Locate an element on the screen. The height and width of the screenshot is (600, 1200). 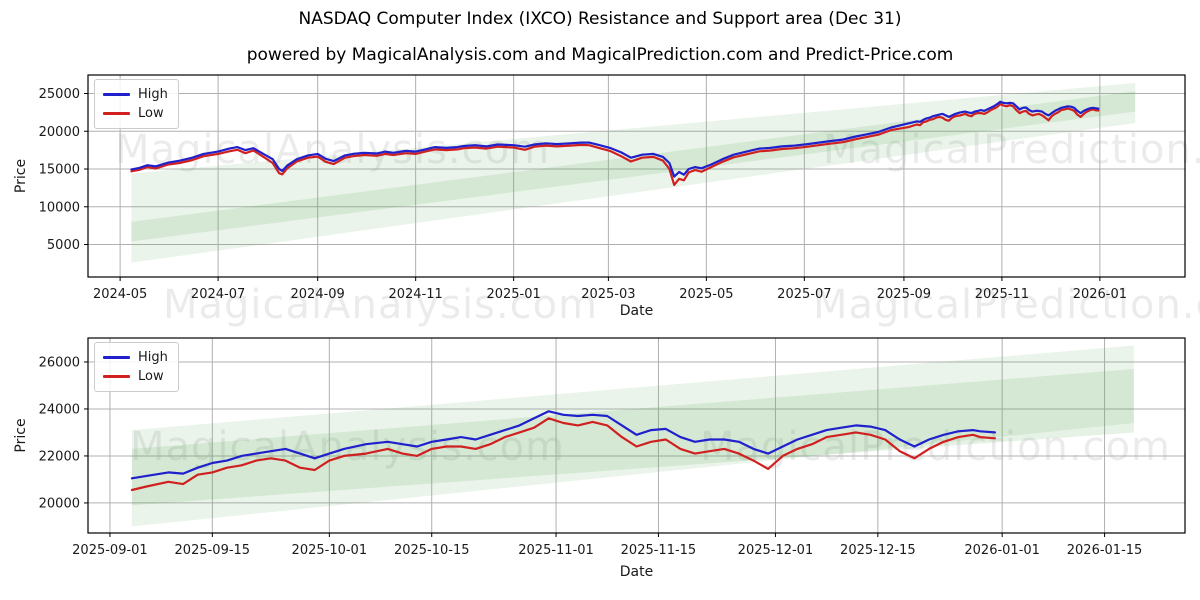
x-tick-label: 2026-01 is located at coordinates (1100, 294).